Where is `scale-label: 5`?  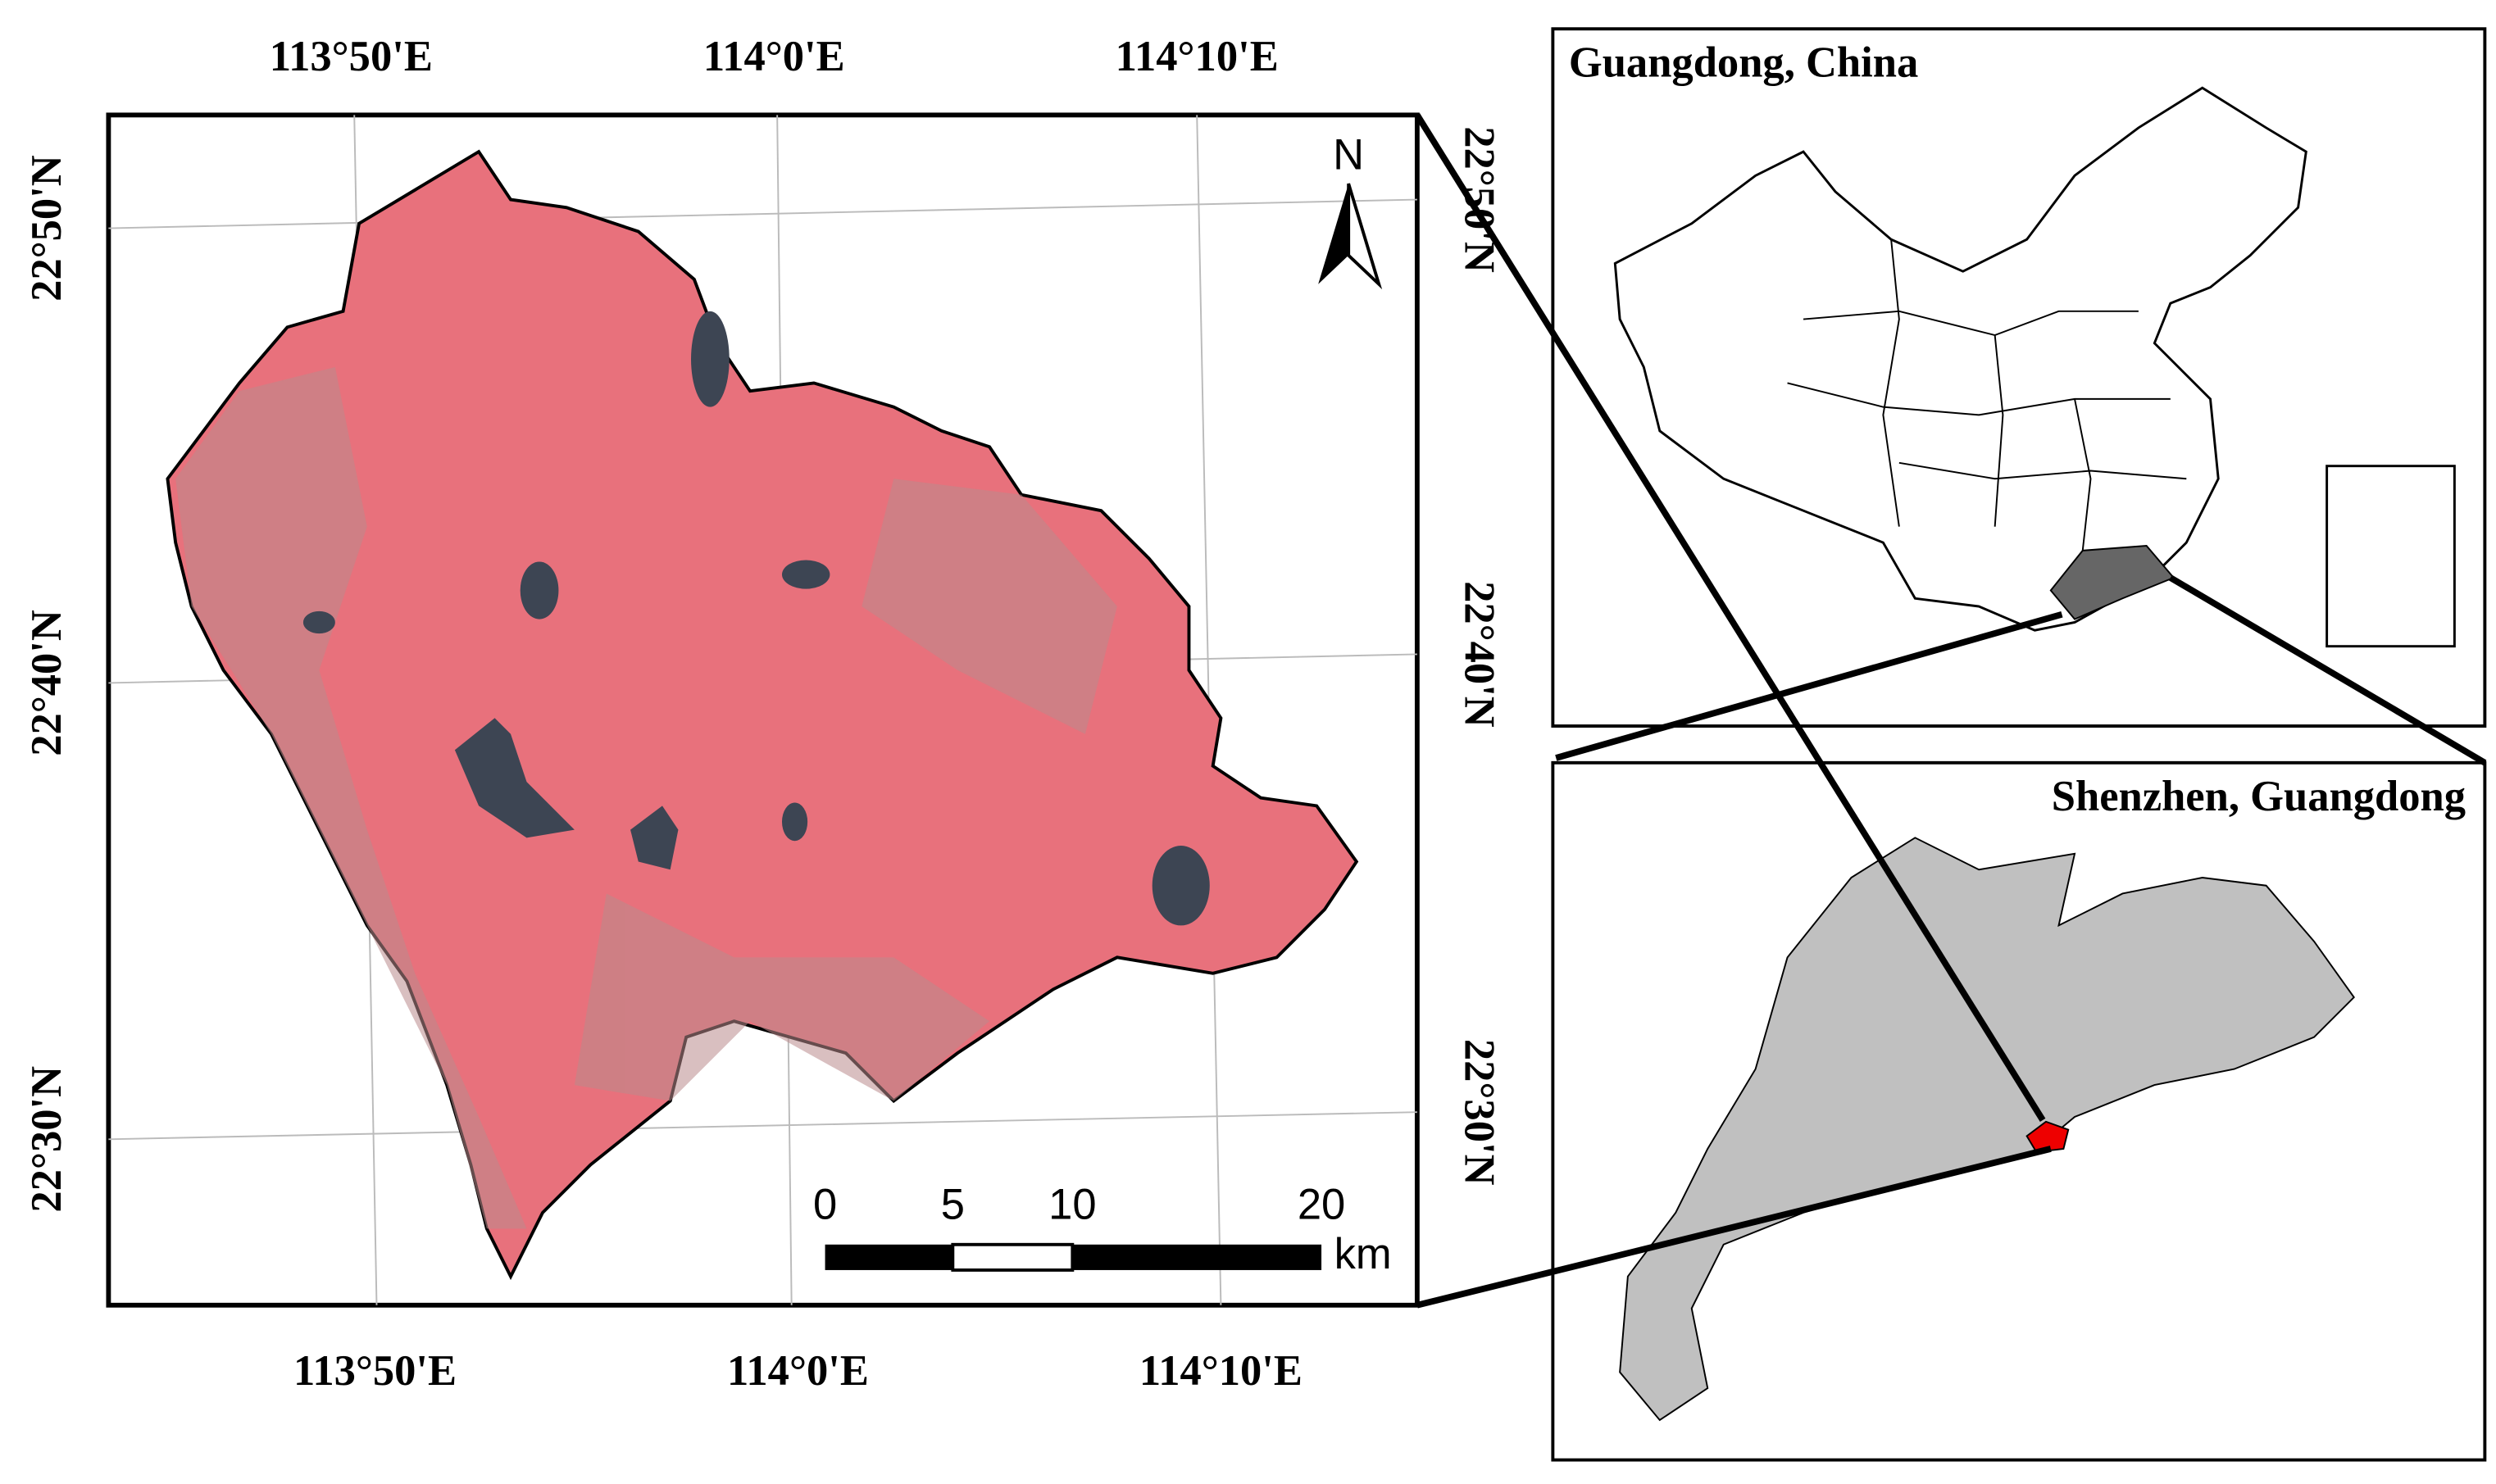
scale-label: 5 is located at coordinates (953, 1205).